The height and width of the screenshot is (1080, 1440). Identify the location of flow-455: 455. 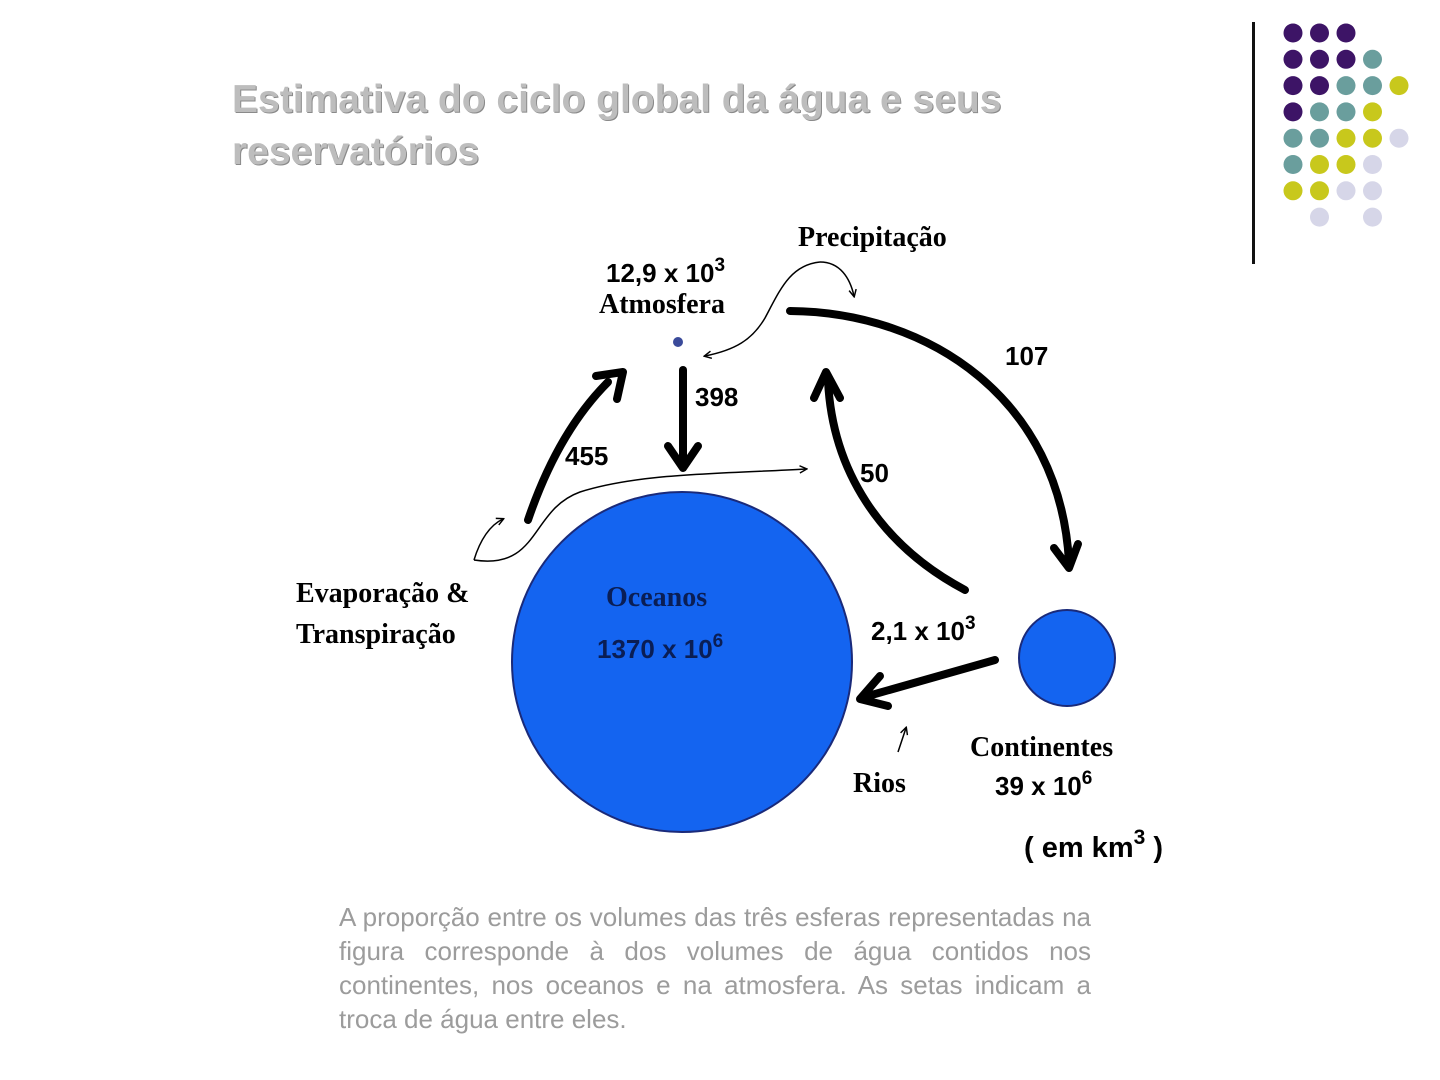
(586, 456).